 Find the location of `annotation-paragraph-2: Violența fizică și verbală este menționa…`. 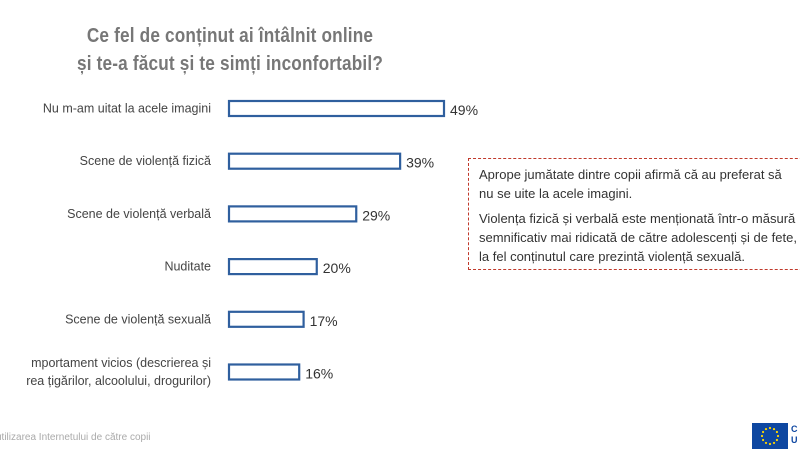

annotation-paragraph-2: Violența fizică și verbală este menționa… is located at coordinates (639, 237).